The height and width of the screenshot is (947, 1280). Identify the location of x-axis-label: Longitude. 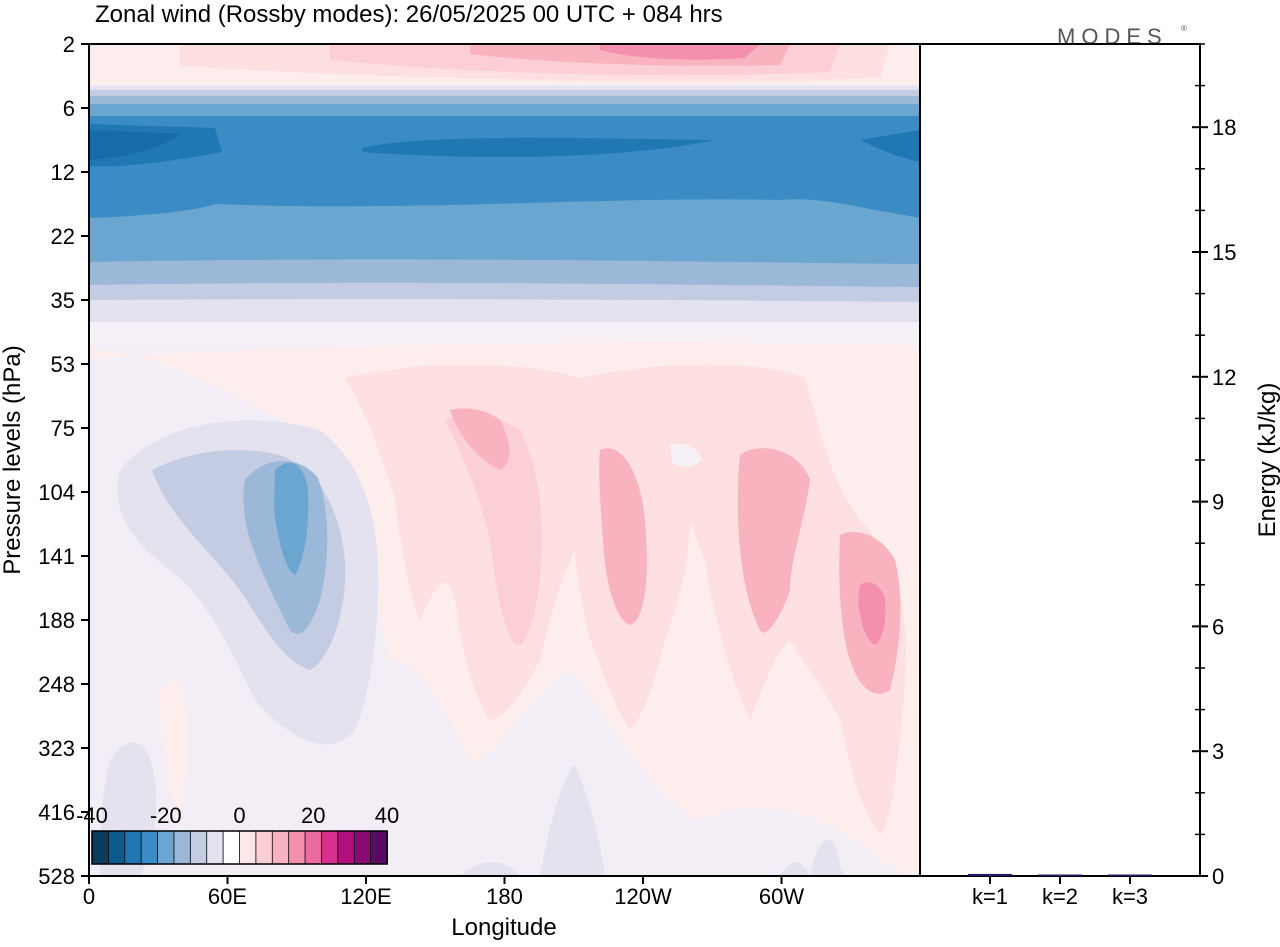
(503, 927).